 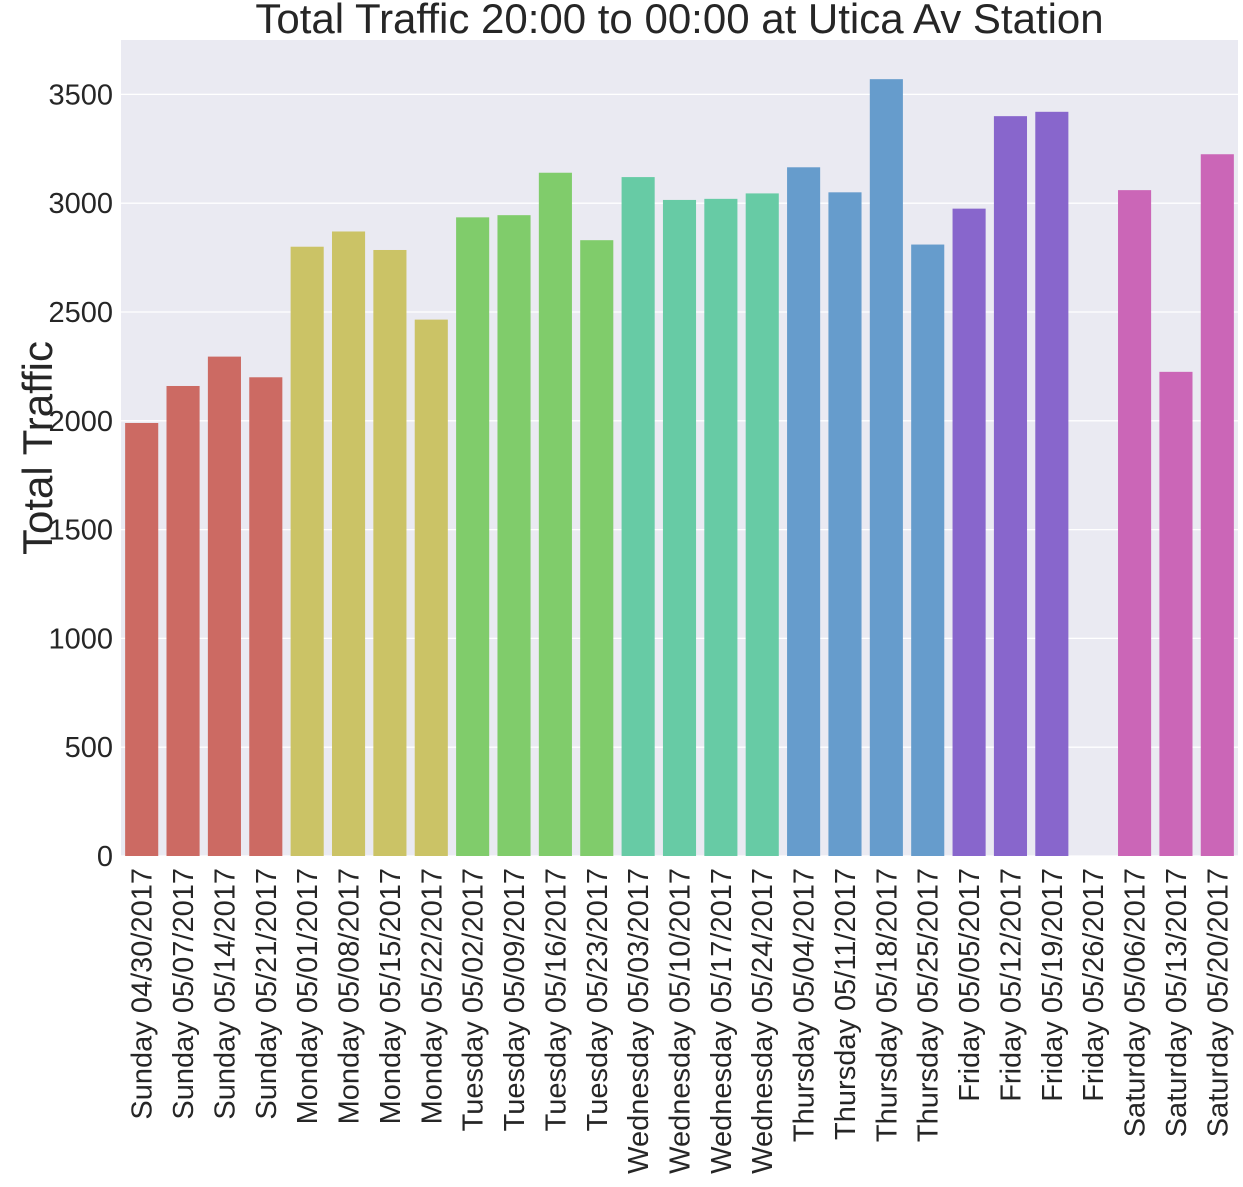 I want to click on x-tick-label: Thursday 05/04/2017, so click(x=805, y=1005).